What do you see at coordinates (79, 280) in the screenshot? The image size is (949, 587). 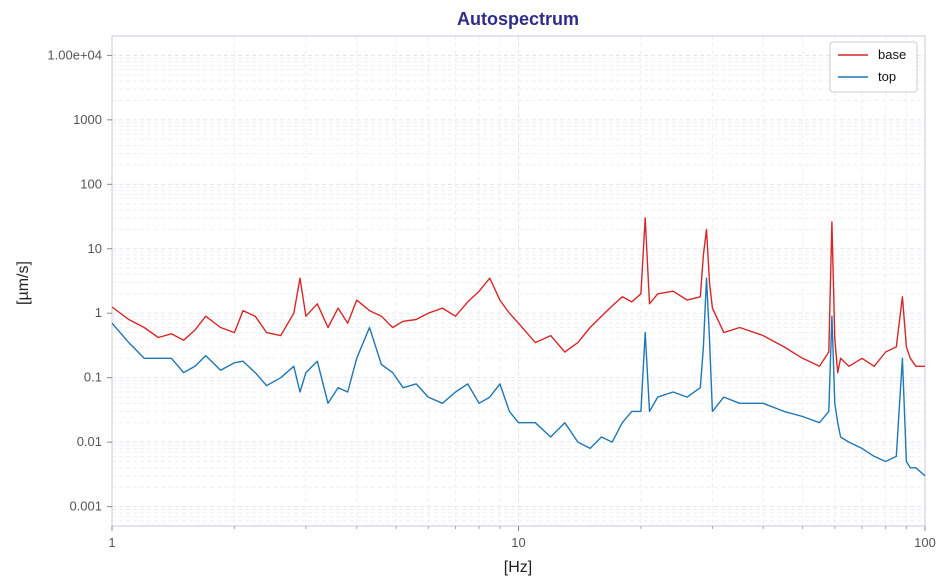 I see `y-axis-ticks: 0.001 0.01 0.1 1 10 100 1000 1.00e+04` at bounding box center [79, 280].